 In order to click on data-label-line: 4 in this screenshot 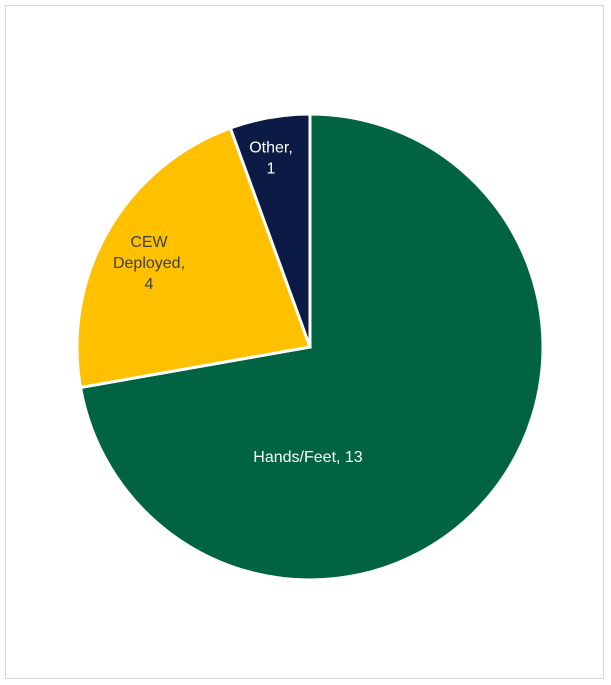, I will do `click(149, 284)`.